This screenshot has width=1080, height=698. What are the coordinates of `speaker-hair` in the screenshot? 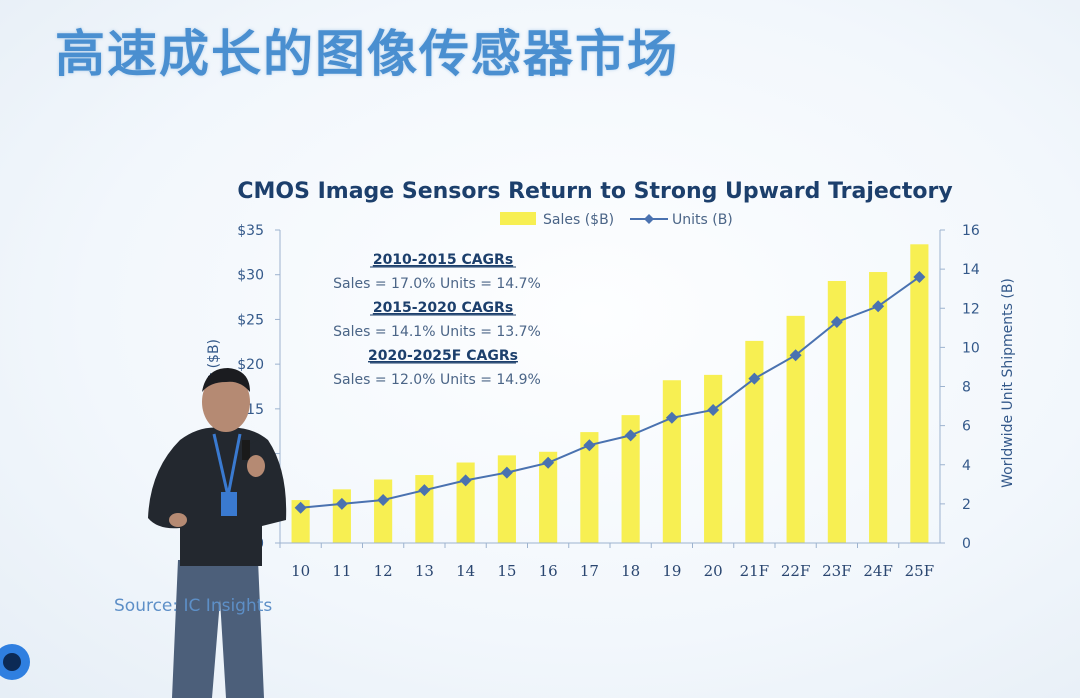 It's located at (226, 380).